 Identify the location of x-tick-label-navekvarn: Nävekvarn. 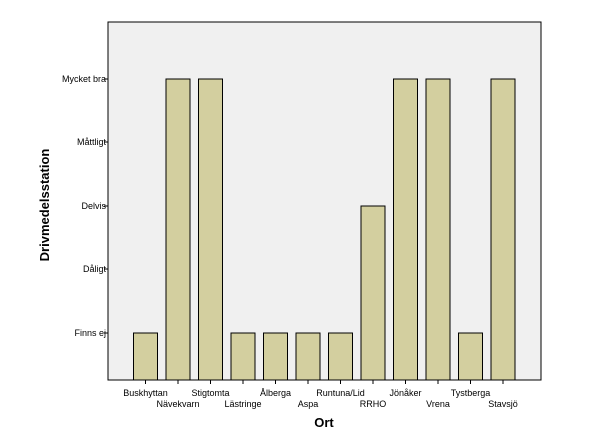
(177, 404).